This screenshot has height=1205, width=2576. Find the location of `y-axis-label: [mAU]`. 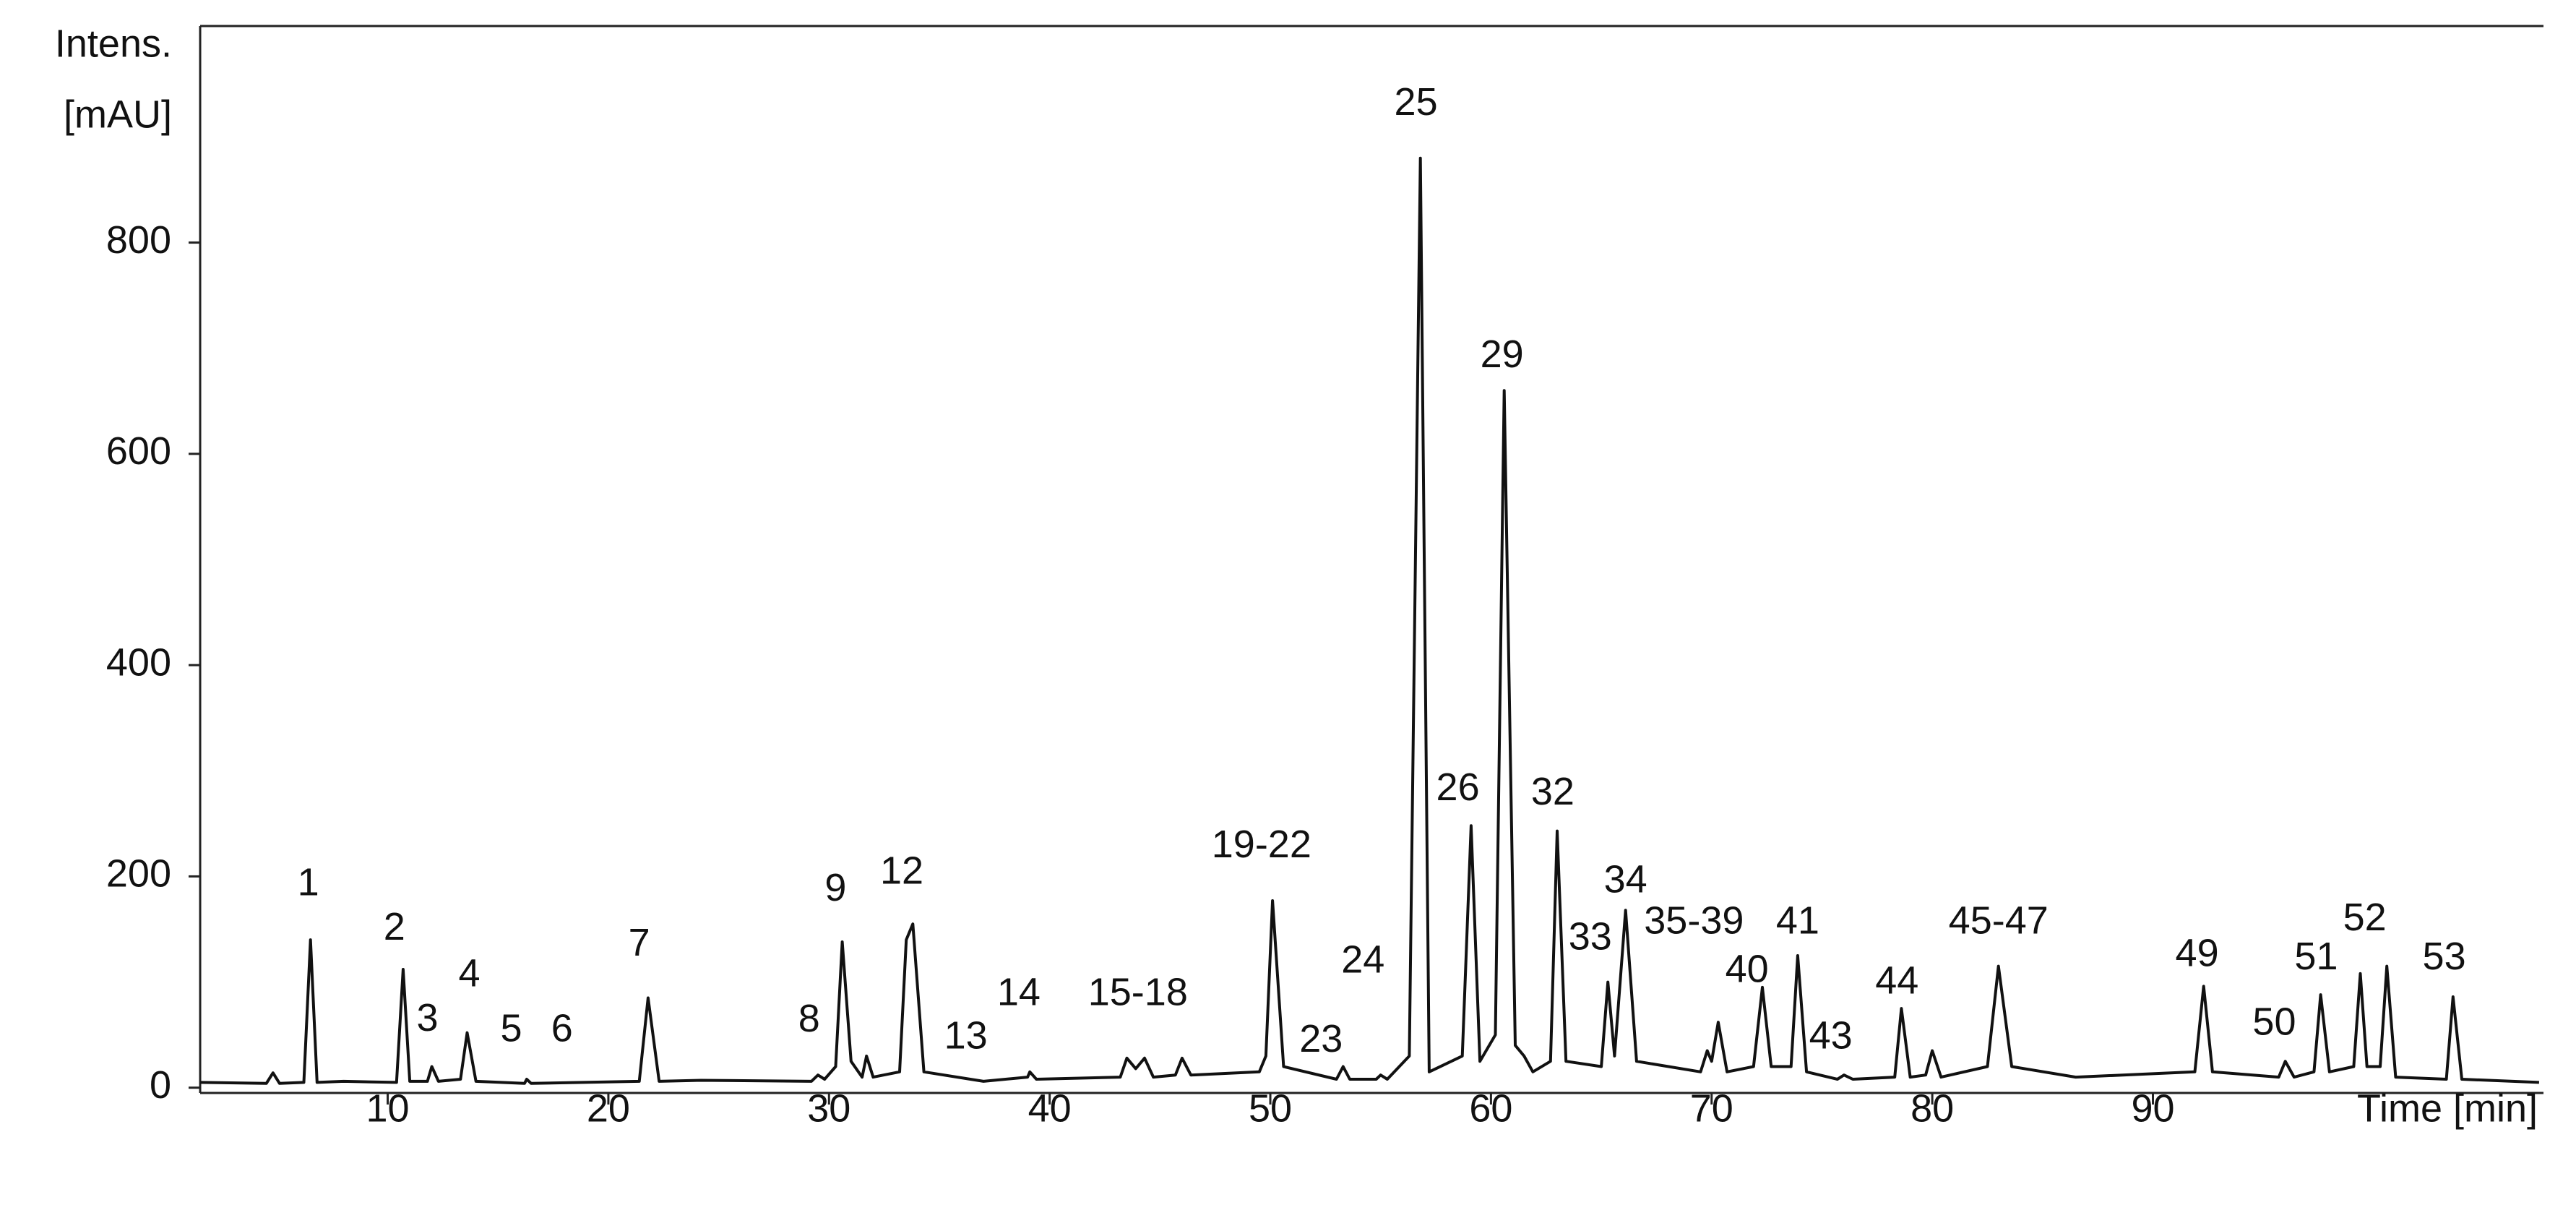

y-axis-label: [mAU] is located at coordinates (118, 114).